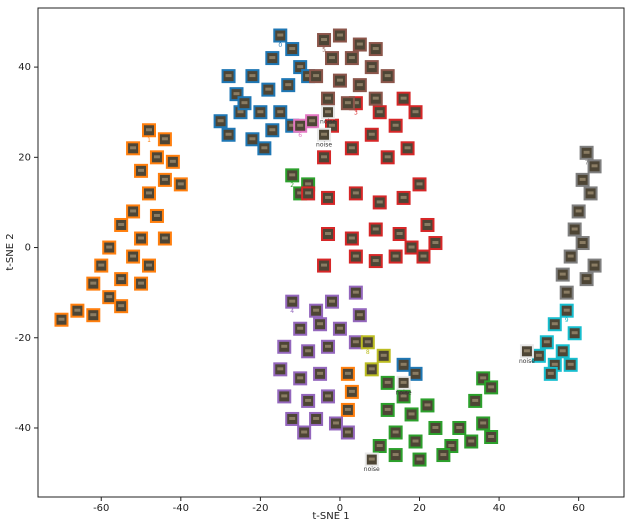  Describe the element at coordinates (24, 157) in the screenshot. I see `y-tick-label: 20` at that location.